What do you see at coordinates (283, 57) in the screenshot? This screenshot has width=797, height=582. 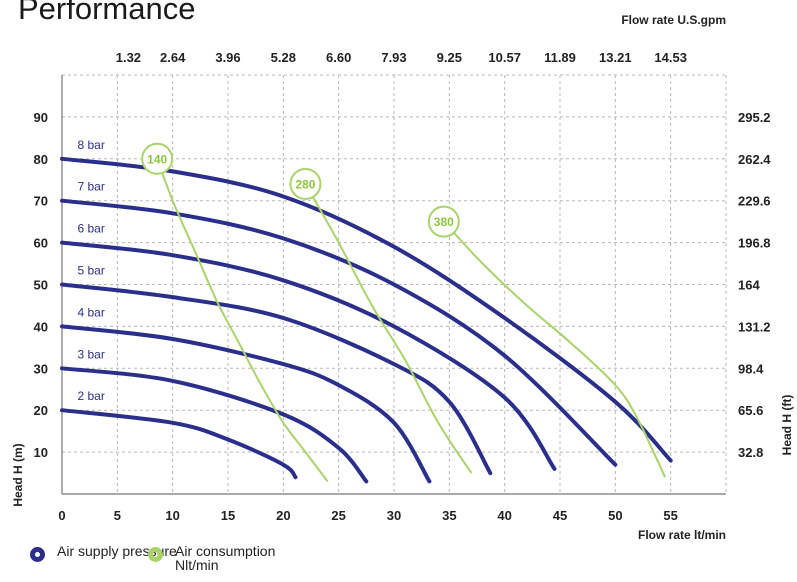 I see `x2-tick-label: 5.28` at bounding box center [283, 57].